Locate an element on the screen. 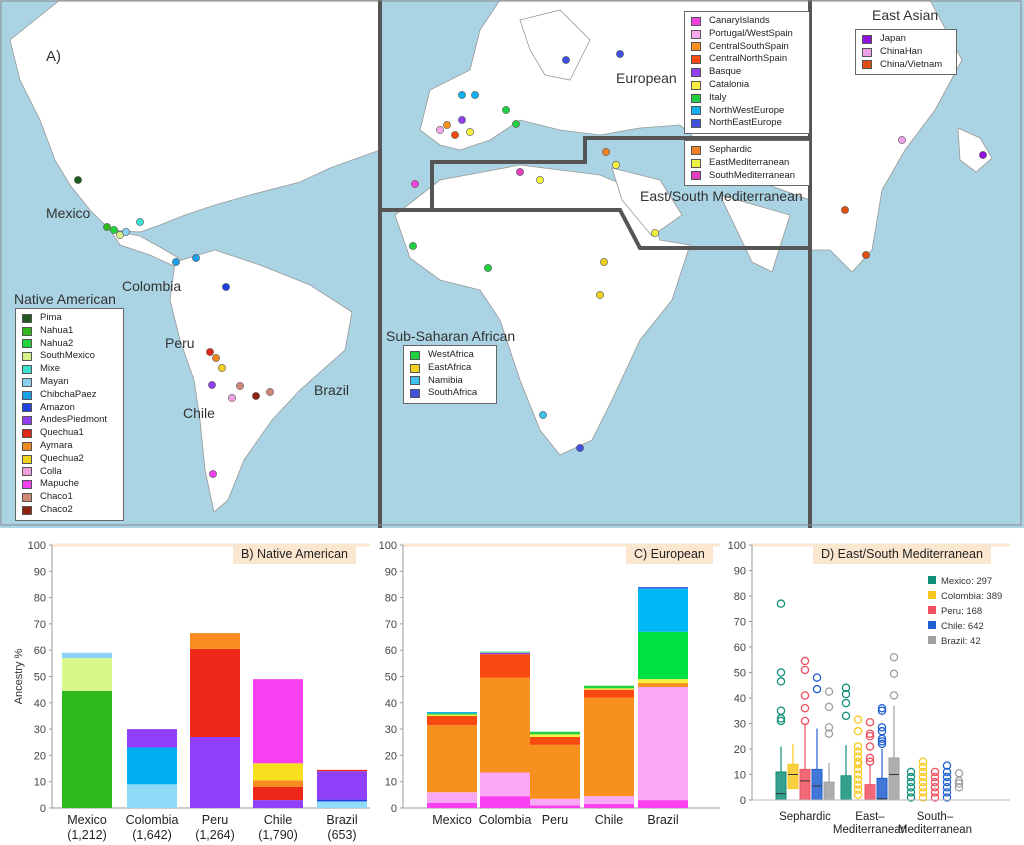 This screenshot has width=1024, height=845. bar-segment-mexico-portugal-westspain is located at coordinates (452, 797).